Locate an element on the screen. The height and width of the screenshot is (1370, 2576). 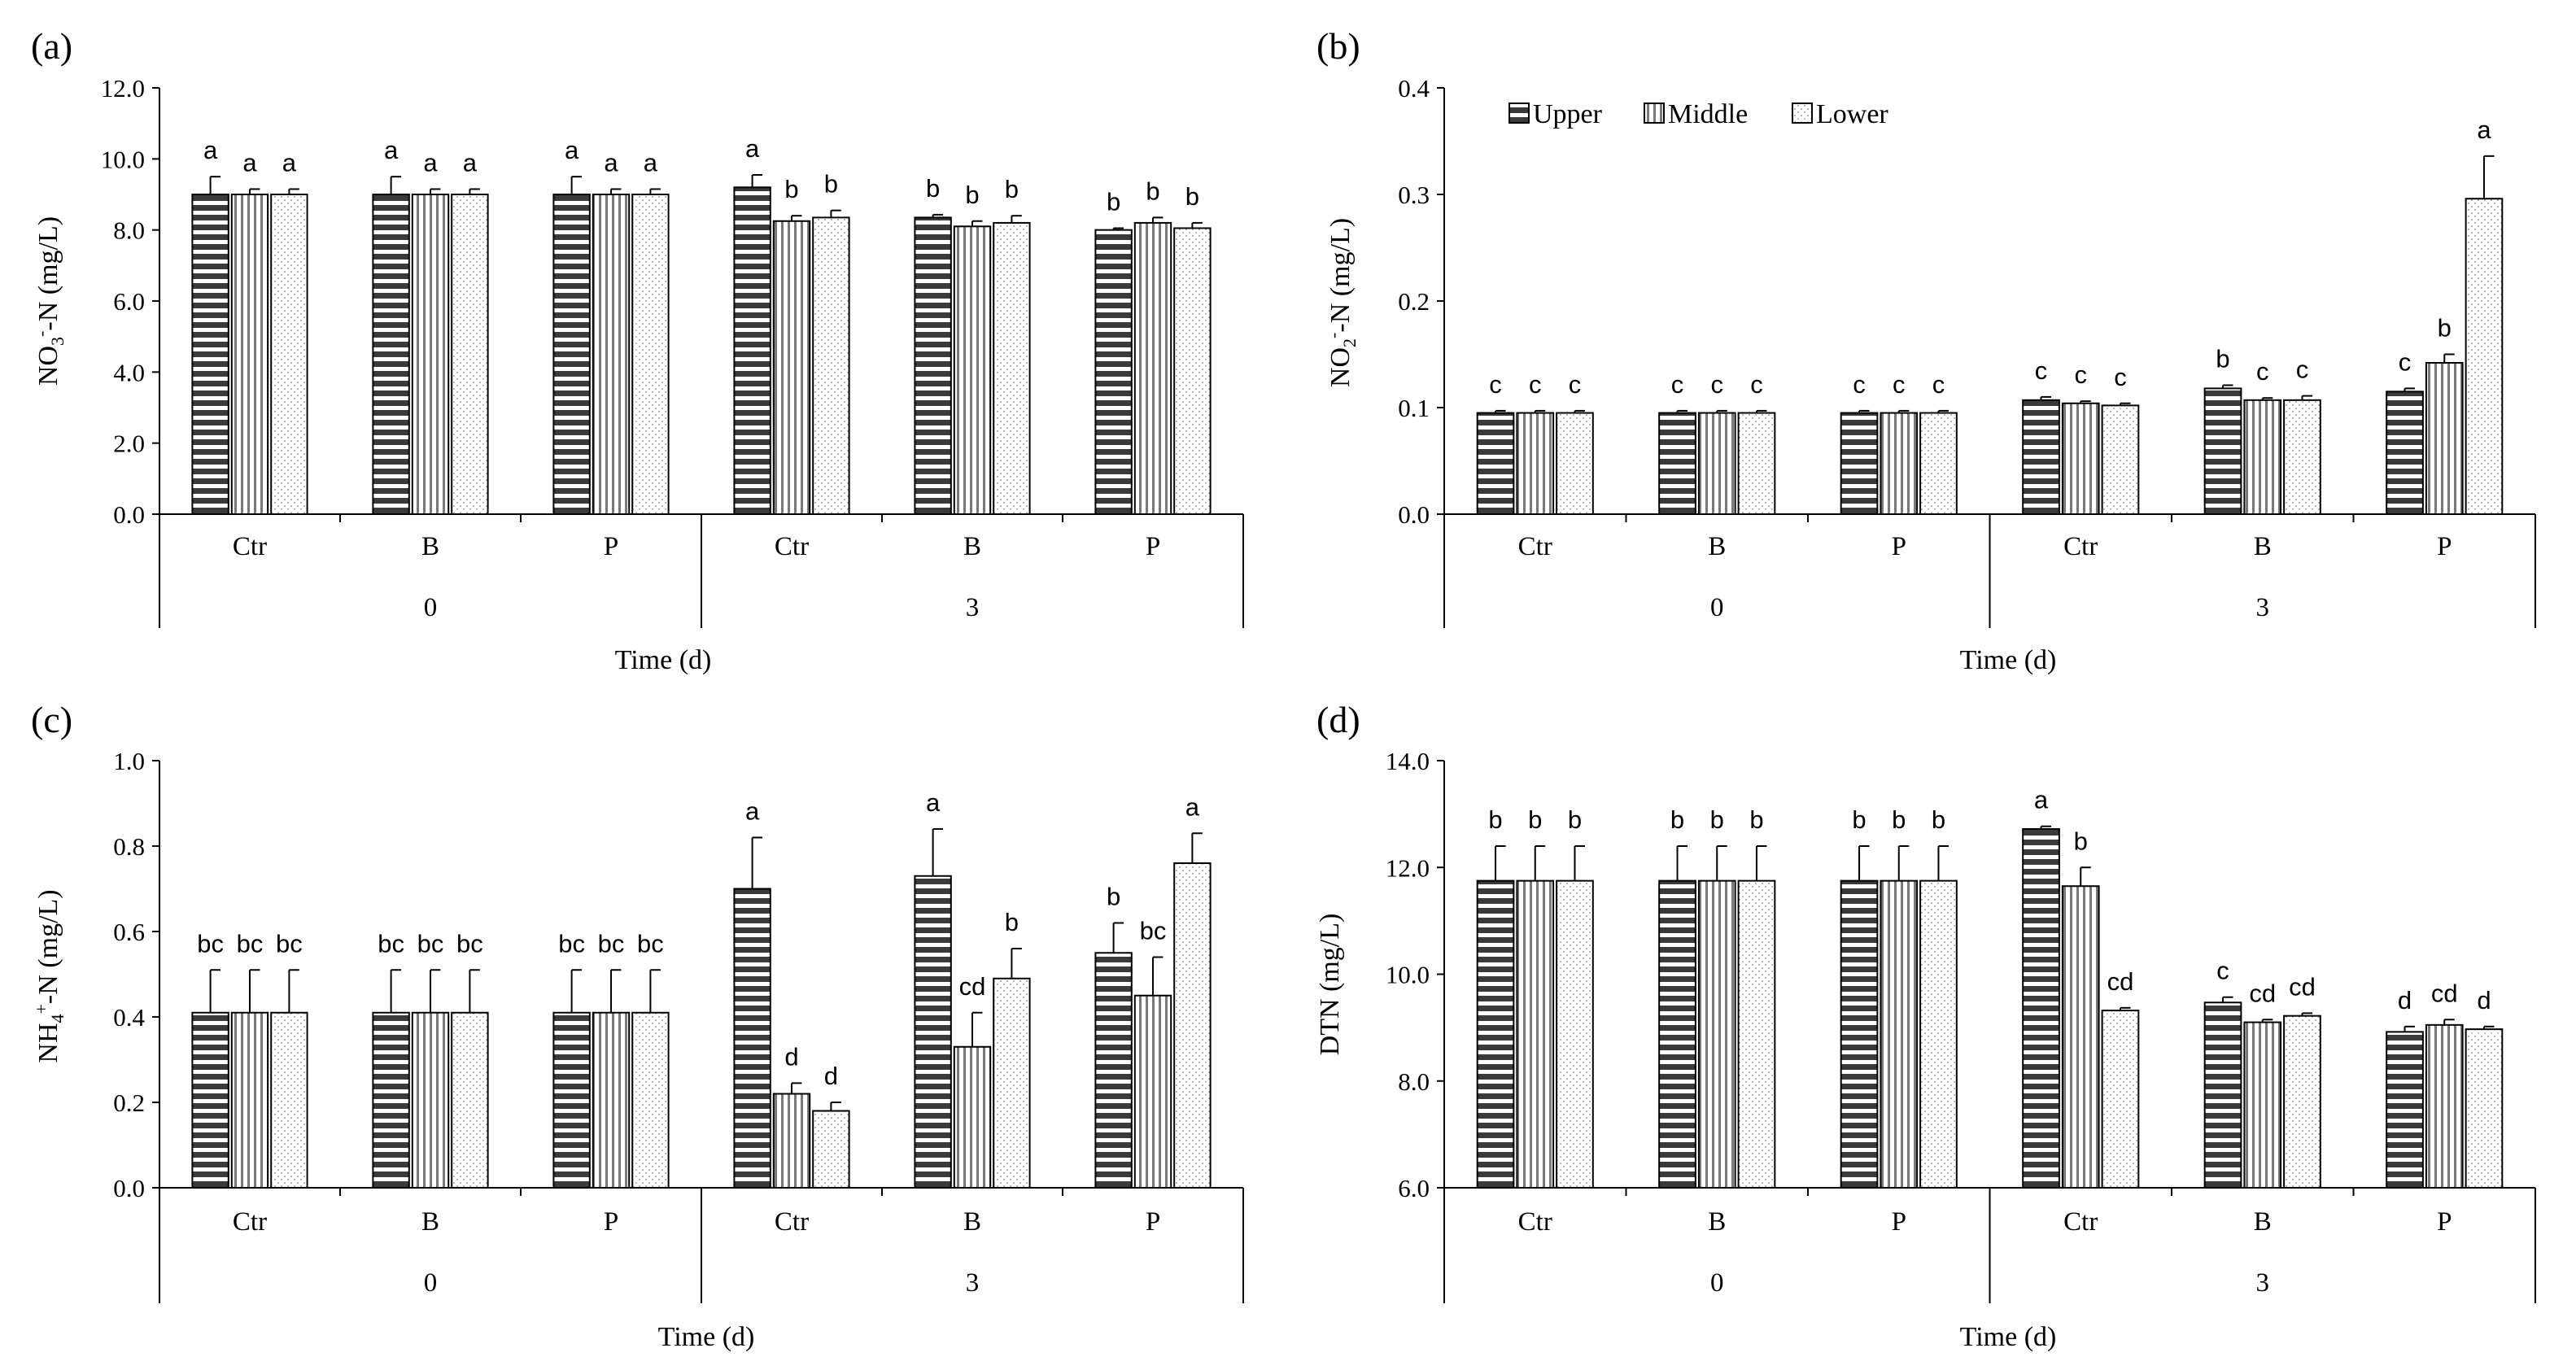
y-tick-label: 0.6 is located at coordinates (129, 932).